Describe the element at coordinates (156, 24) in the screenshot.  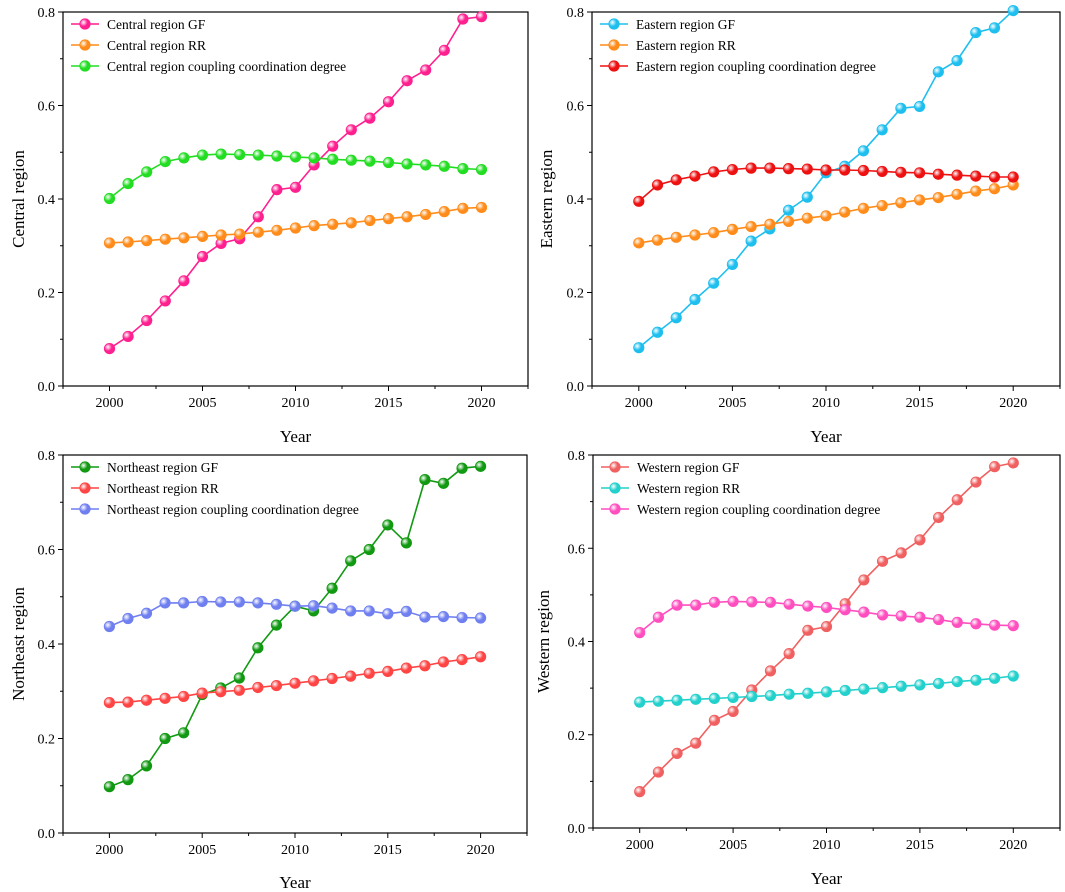
I see `legend-label: Central region GF` at that location.